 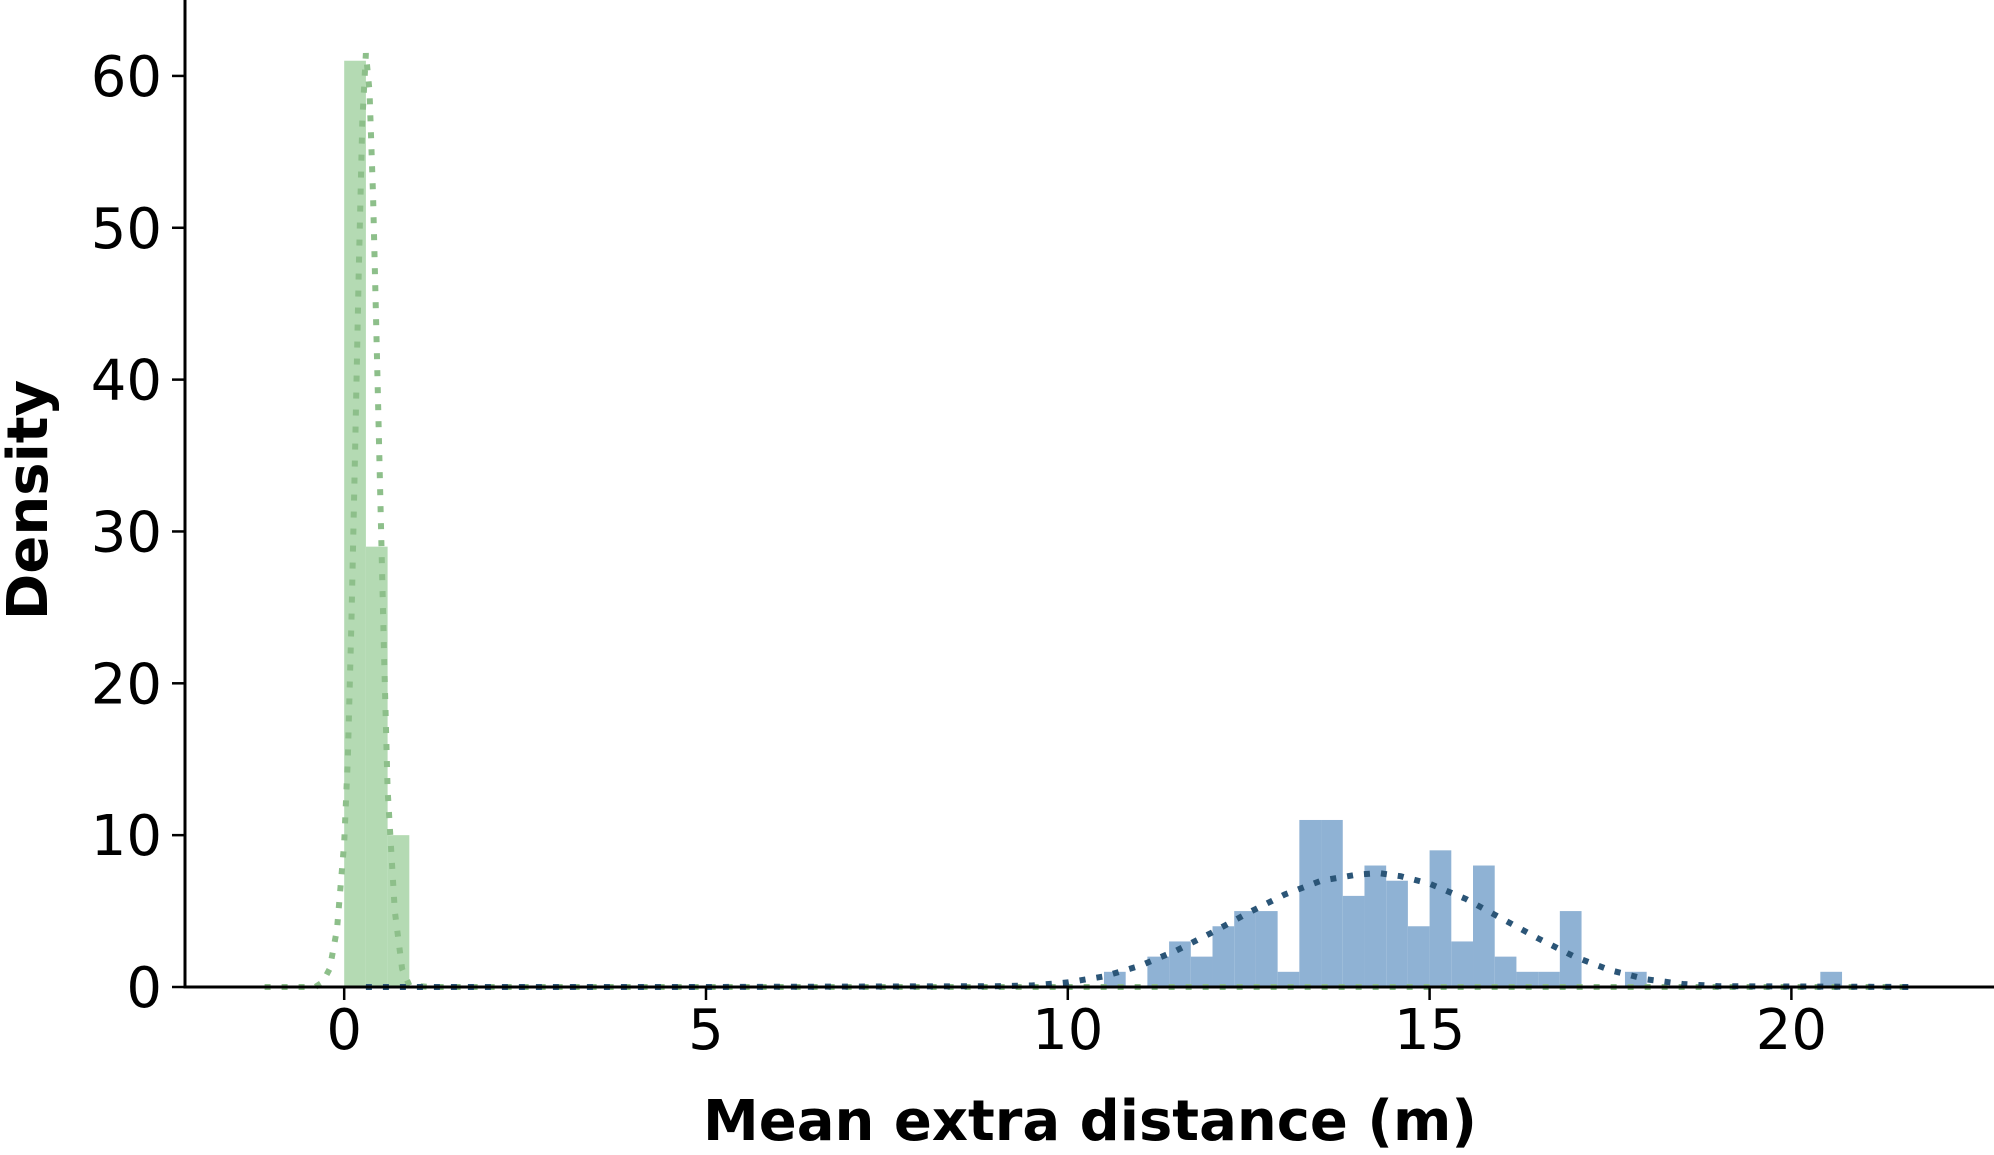 What do you see at coordinates (706, 1030) in the screenshot?
I see `x-tick-label-1: 5` at bounding box center [706, 1030].